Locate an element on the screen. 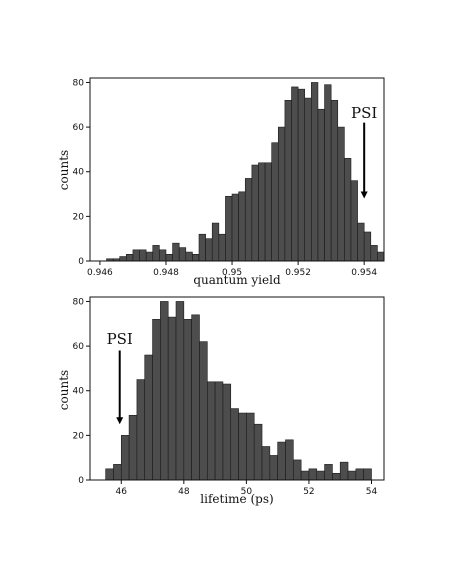 The height and width of the screenshot is (582, 450). x-tick-label: 0.954 is located at coordinates (364, 273).